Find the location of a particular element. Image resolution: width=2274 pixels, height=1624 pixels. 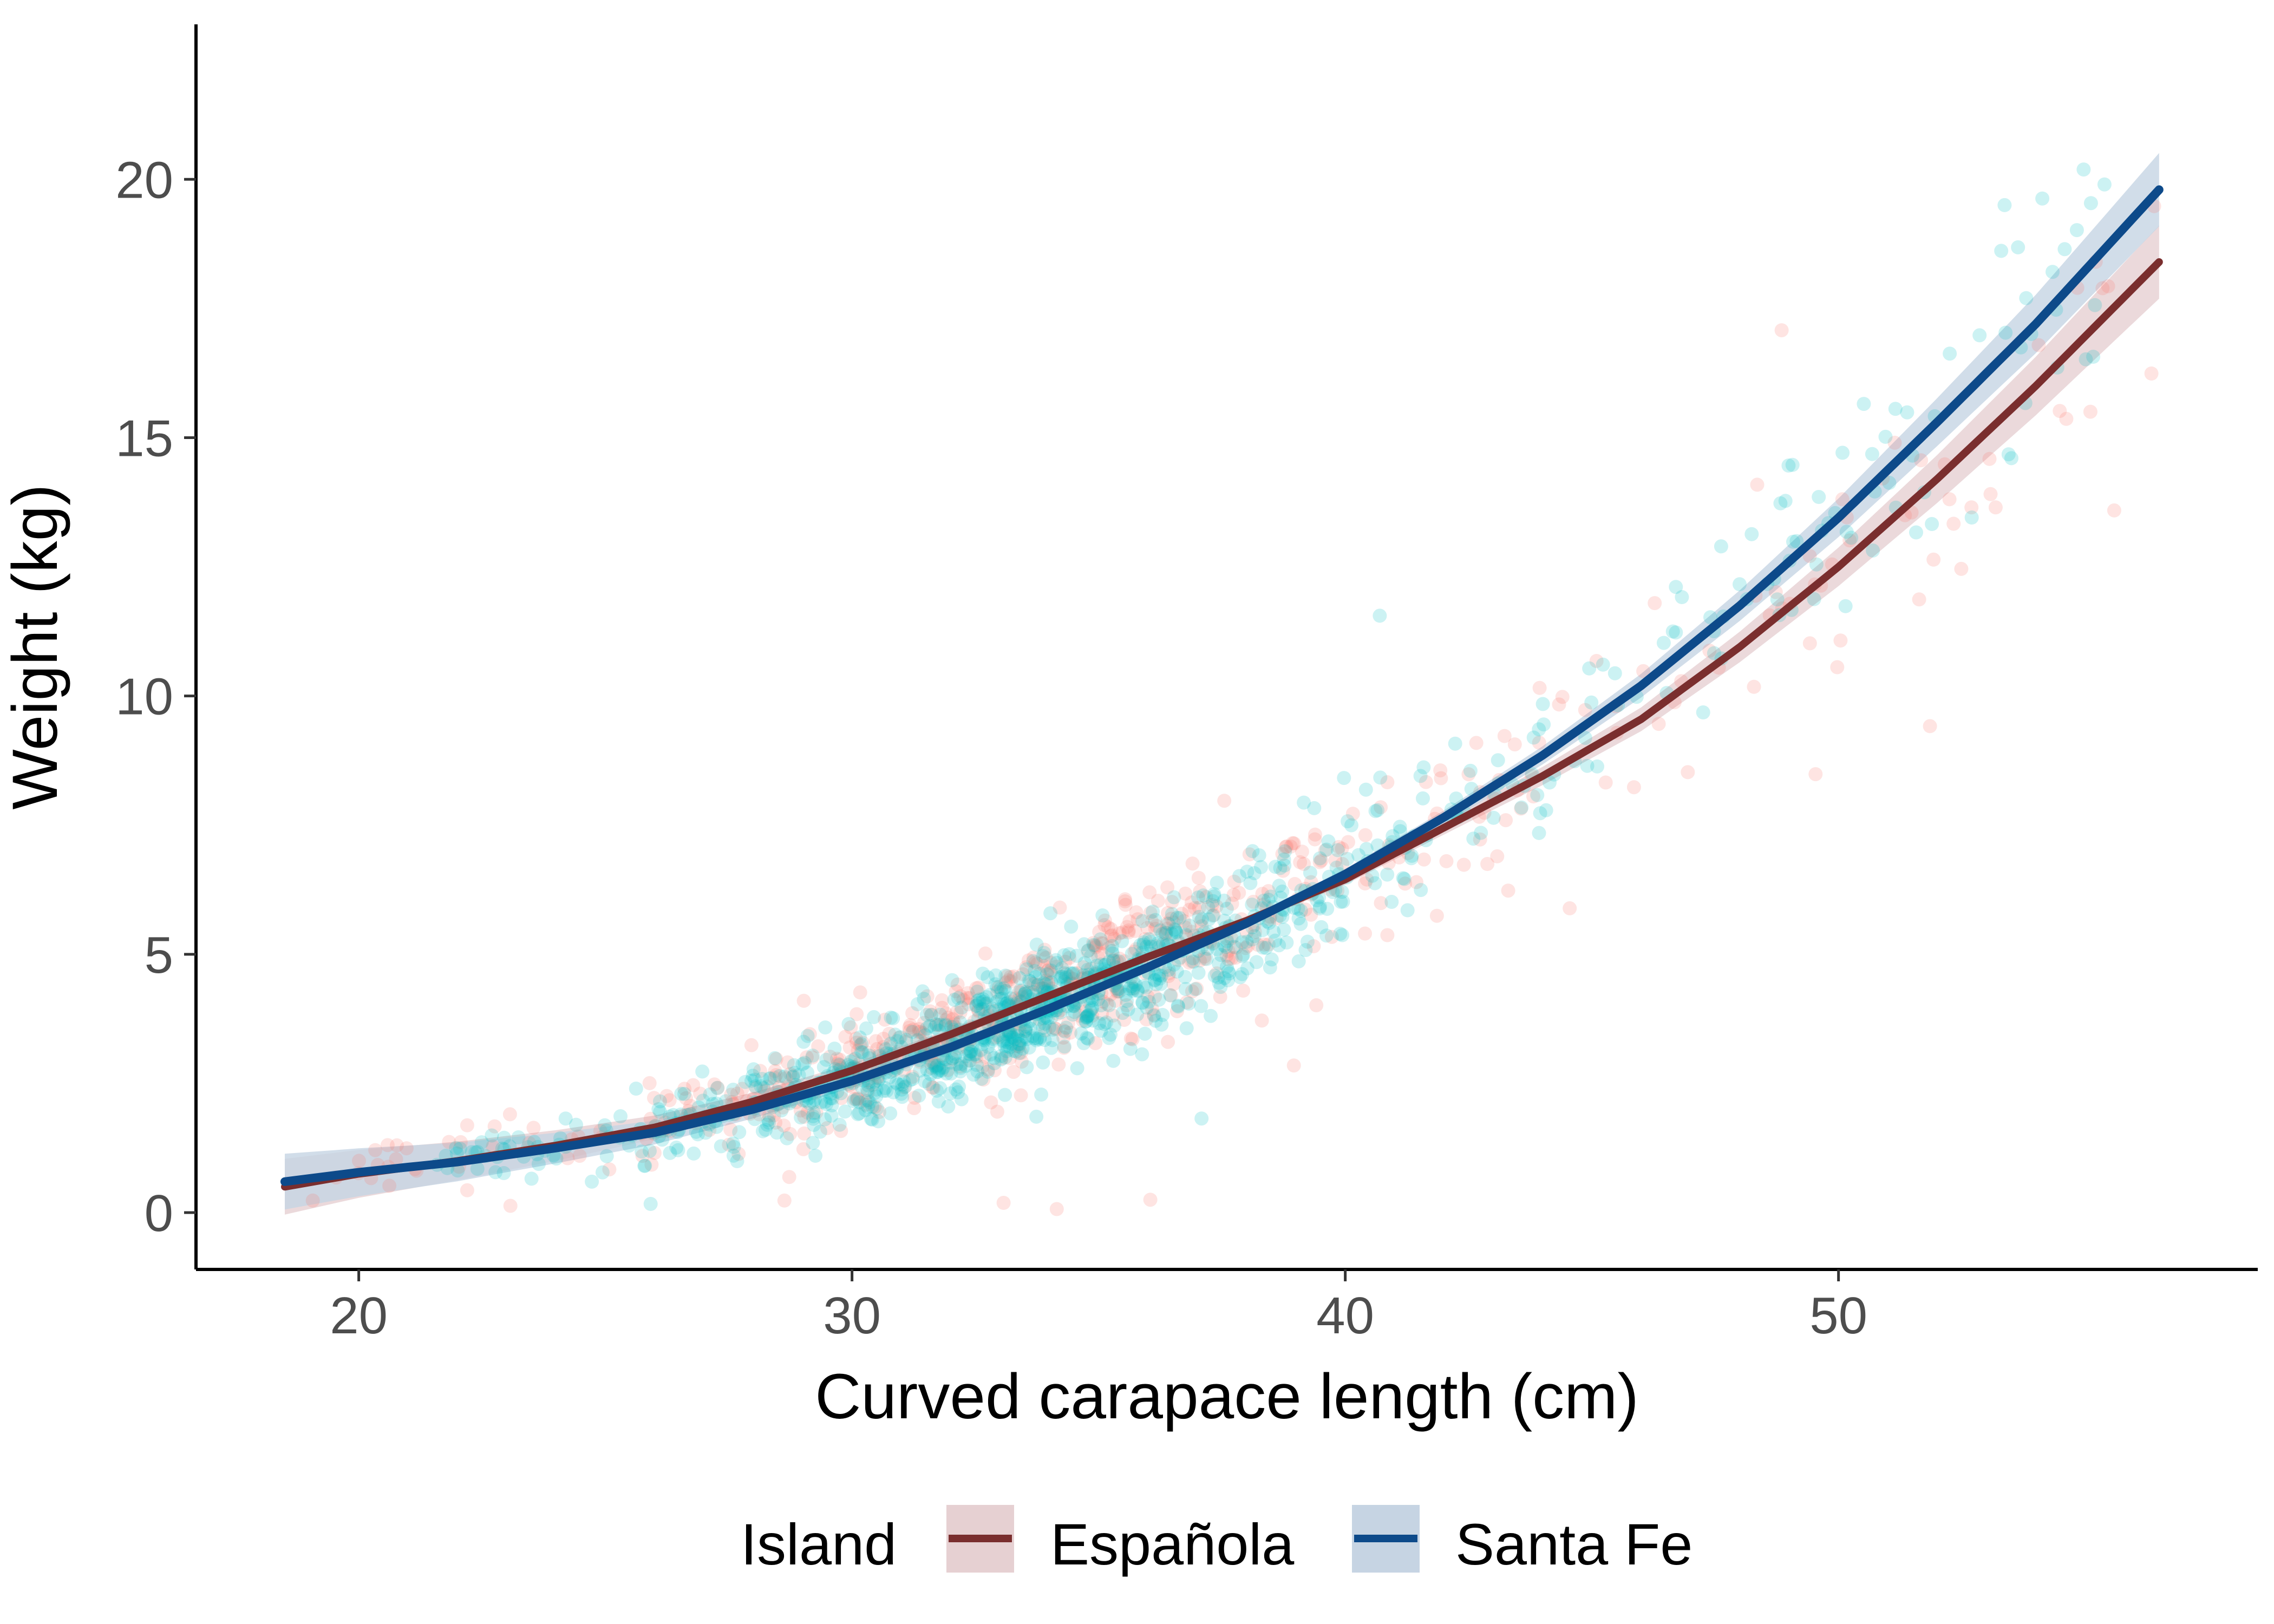

y-tick-label: 5 is located at coordinates (159, 955).